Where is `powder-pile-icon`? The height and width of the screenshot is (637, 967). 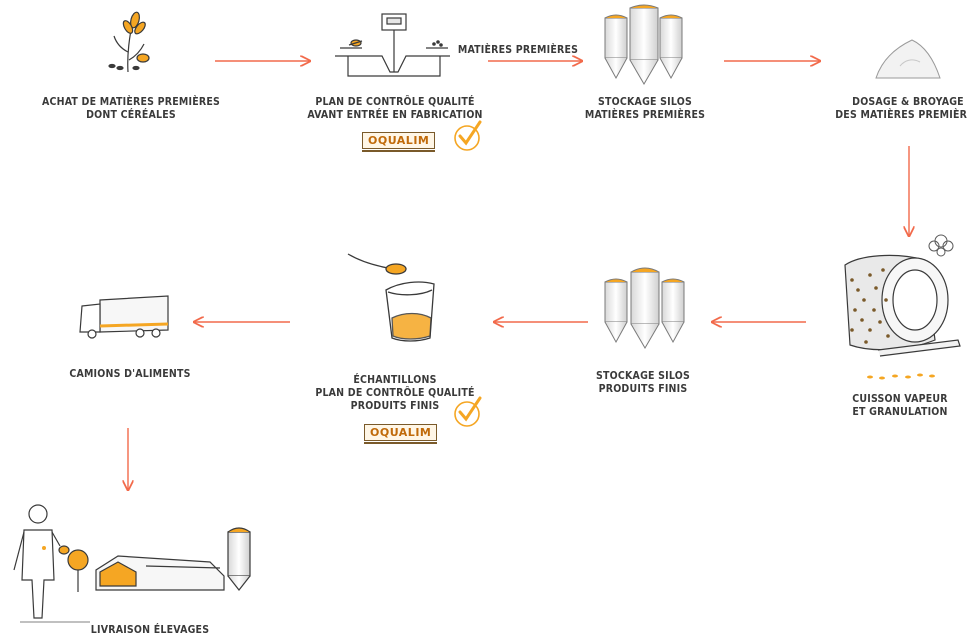
powder-pile-icon is located at coordinates (908, 59).